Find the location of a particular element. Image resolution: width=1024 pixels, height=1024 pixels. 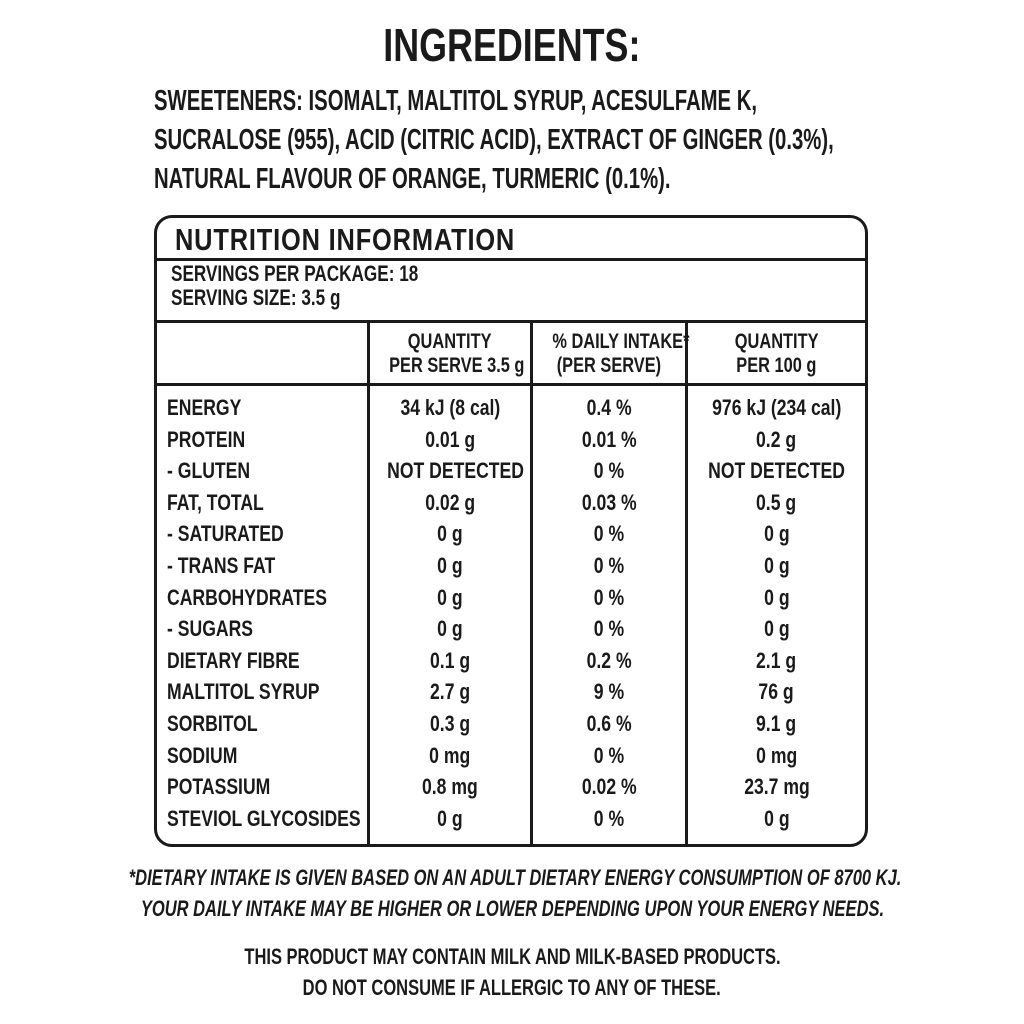

nutrient-value: 23.7 mg is located at coordinates (776, 787).